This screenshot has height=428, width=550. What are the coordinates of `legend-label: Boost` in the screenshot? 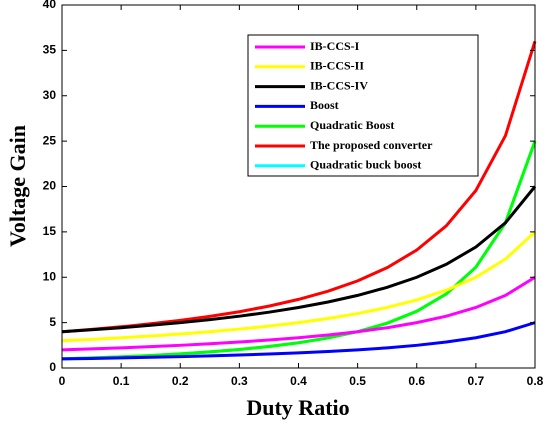 It's located at (324, 105).